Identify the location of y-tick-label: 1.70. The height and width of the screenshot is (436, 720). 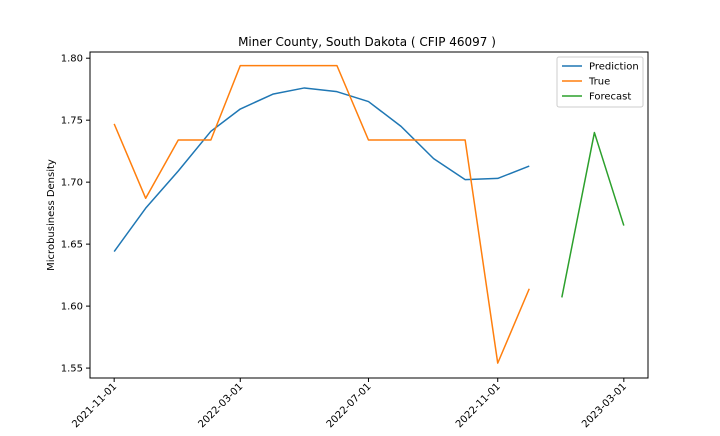
(72, 183).